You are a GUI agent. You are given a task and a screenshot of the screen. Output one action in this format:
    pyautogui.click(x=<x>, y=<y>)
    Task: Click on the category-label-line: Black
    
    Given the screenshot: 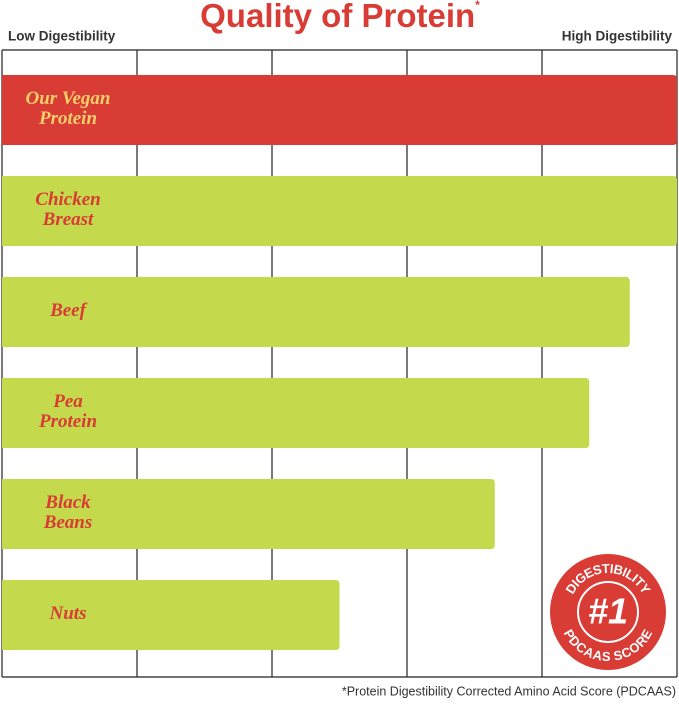 What is the action you would take?
    pyautogui.click(x=67, y=502)
    